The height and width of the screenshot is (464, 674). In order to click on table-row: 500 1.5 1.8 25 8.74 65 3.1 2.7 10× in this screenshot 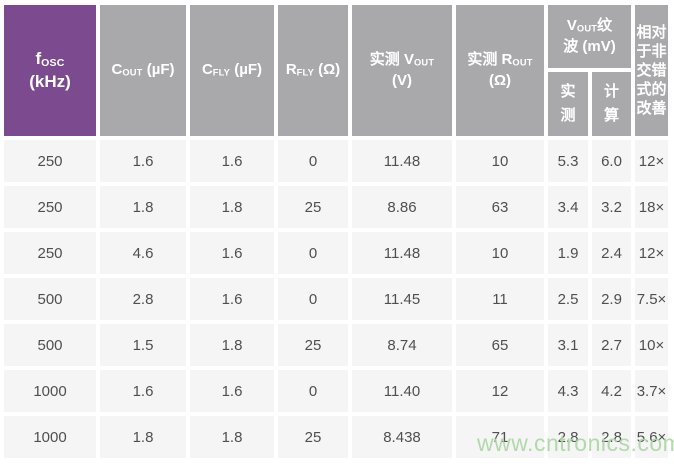, I will do `click(336, 345)`.